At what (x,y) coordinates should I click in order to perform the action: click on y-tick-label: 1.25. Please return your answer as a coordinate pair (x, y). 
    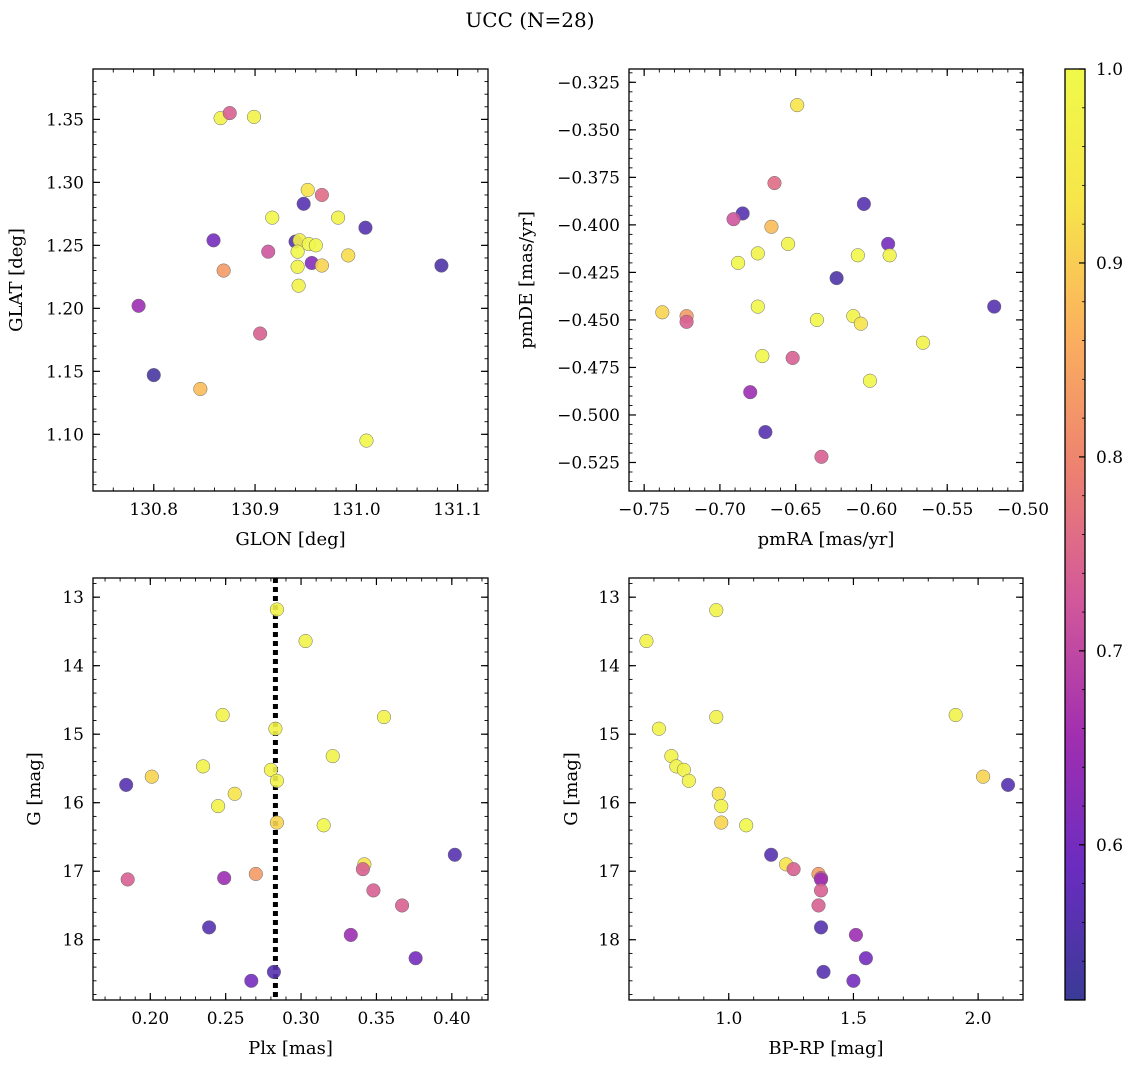
    Looking at the image, I should click on (65, 246).